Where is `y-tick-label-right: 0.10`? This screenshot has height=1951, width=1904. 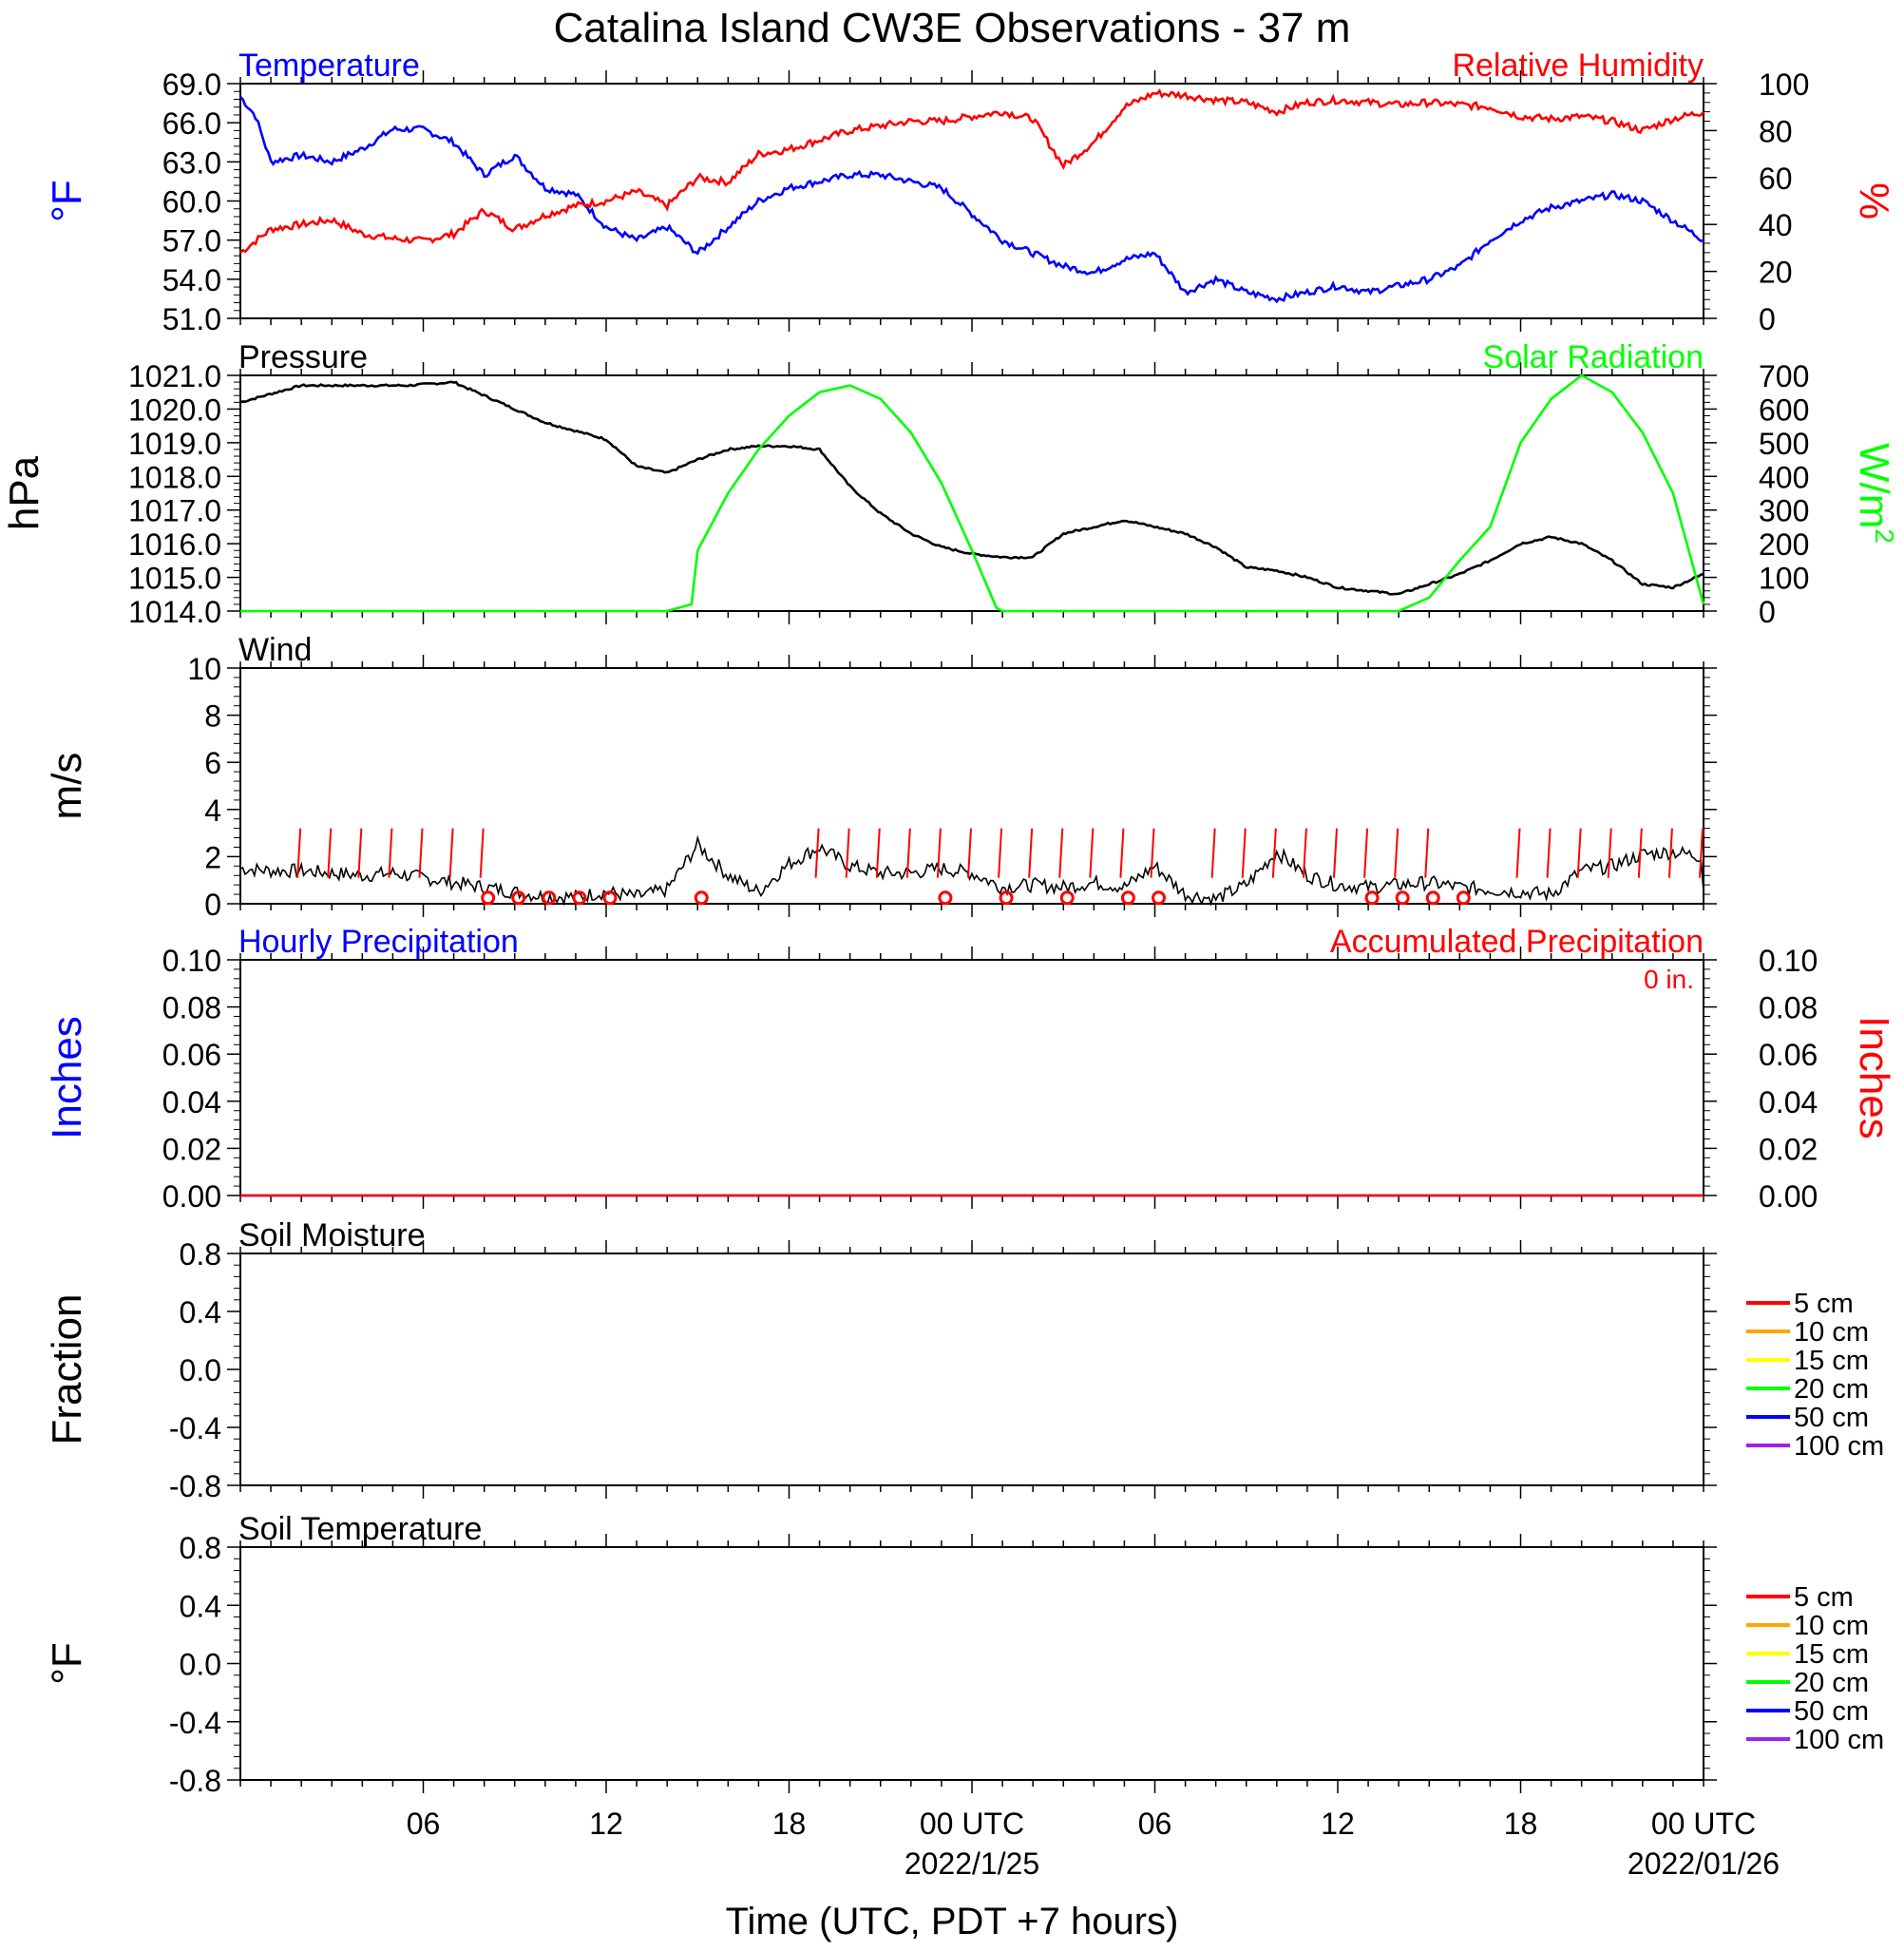
y-tick-label-right: 0.10 is located at coordinates (1789, 961).